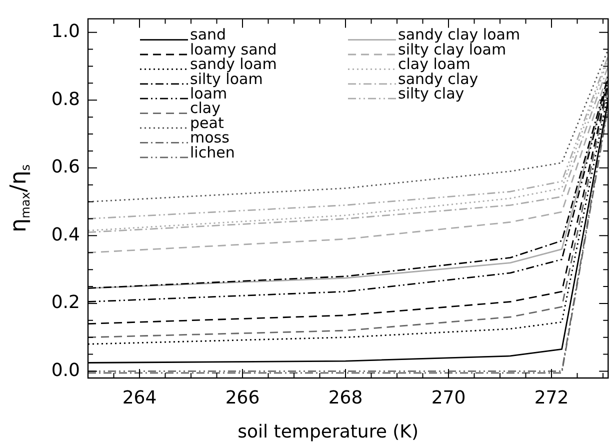 The height and width of the screenshot is (447, 613). What do you see at coordinates (65, 235) in the screenshot?
I see `y-tick-label: 0.4` at bounding box center [65, 235].